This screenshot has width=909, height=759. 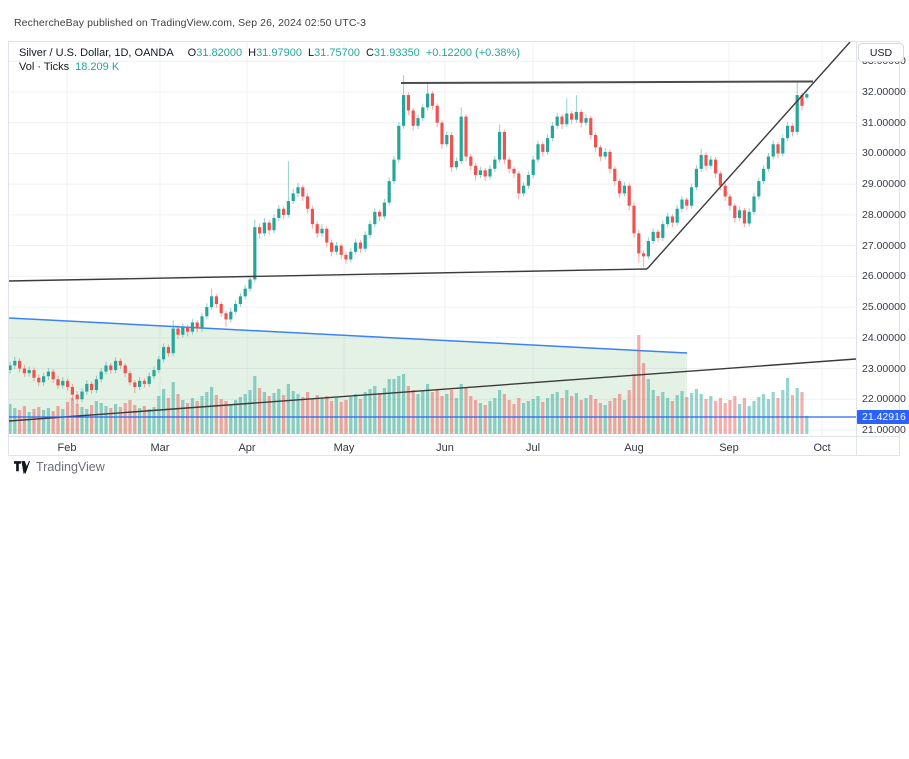 What do you see at coordinates (884, 429) in the screenshot?
I see `price-tick-label: 21.00000` at bounding box center [884, 429].